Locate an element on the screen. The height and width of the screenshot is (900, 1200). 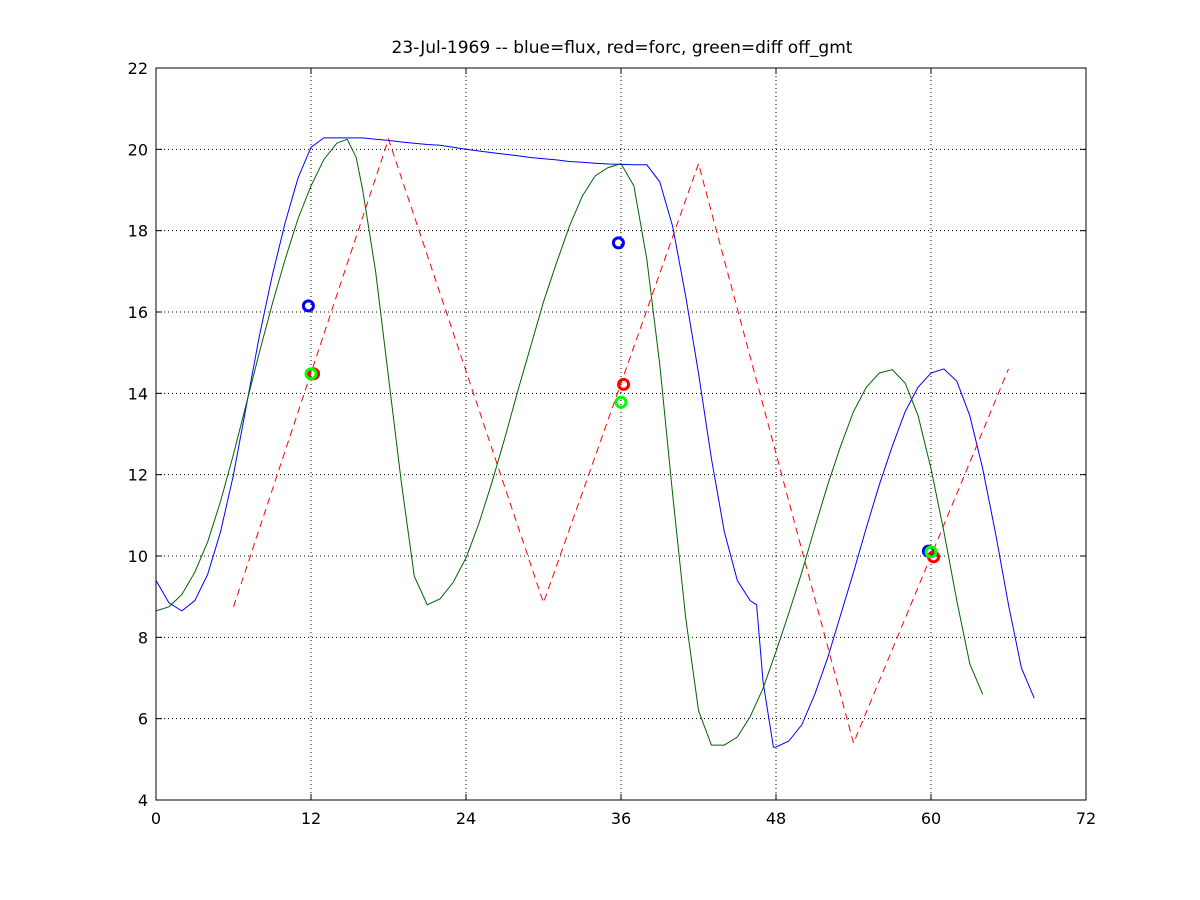
x-tick-label: 12 is located at coordinates (311, 818).